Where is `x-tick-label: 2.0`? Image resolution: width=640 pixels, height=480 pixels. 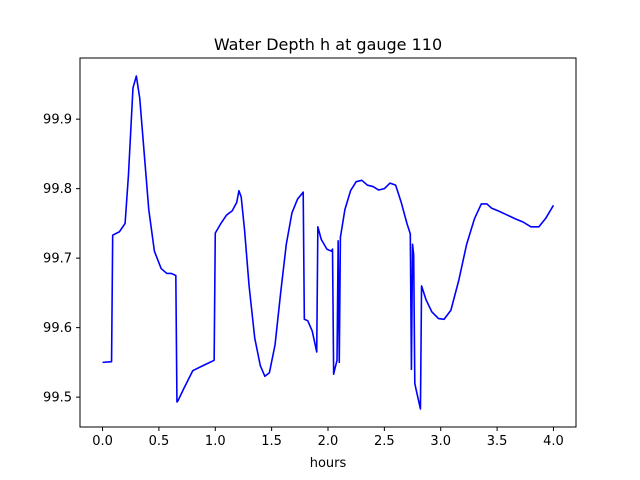
x-tick-label: 2.0 is located at coordinates (328, 441).